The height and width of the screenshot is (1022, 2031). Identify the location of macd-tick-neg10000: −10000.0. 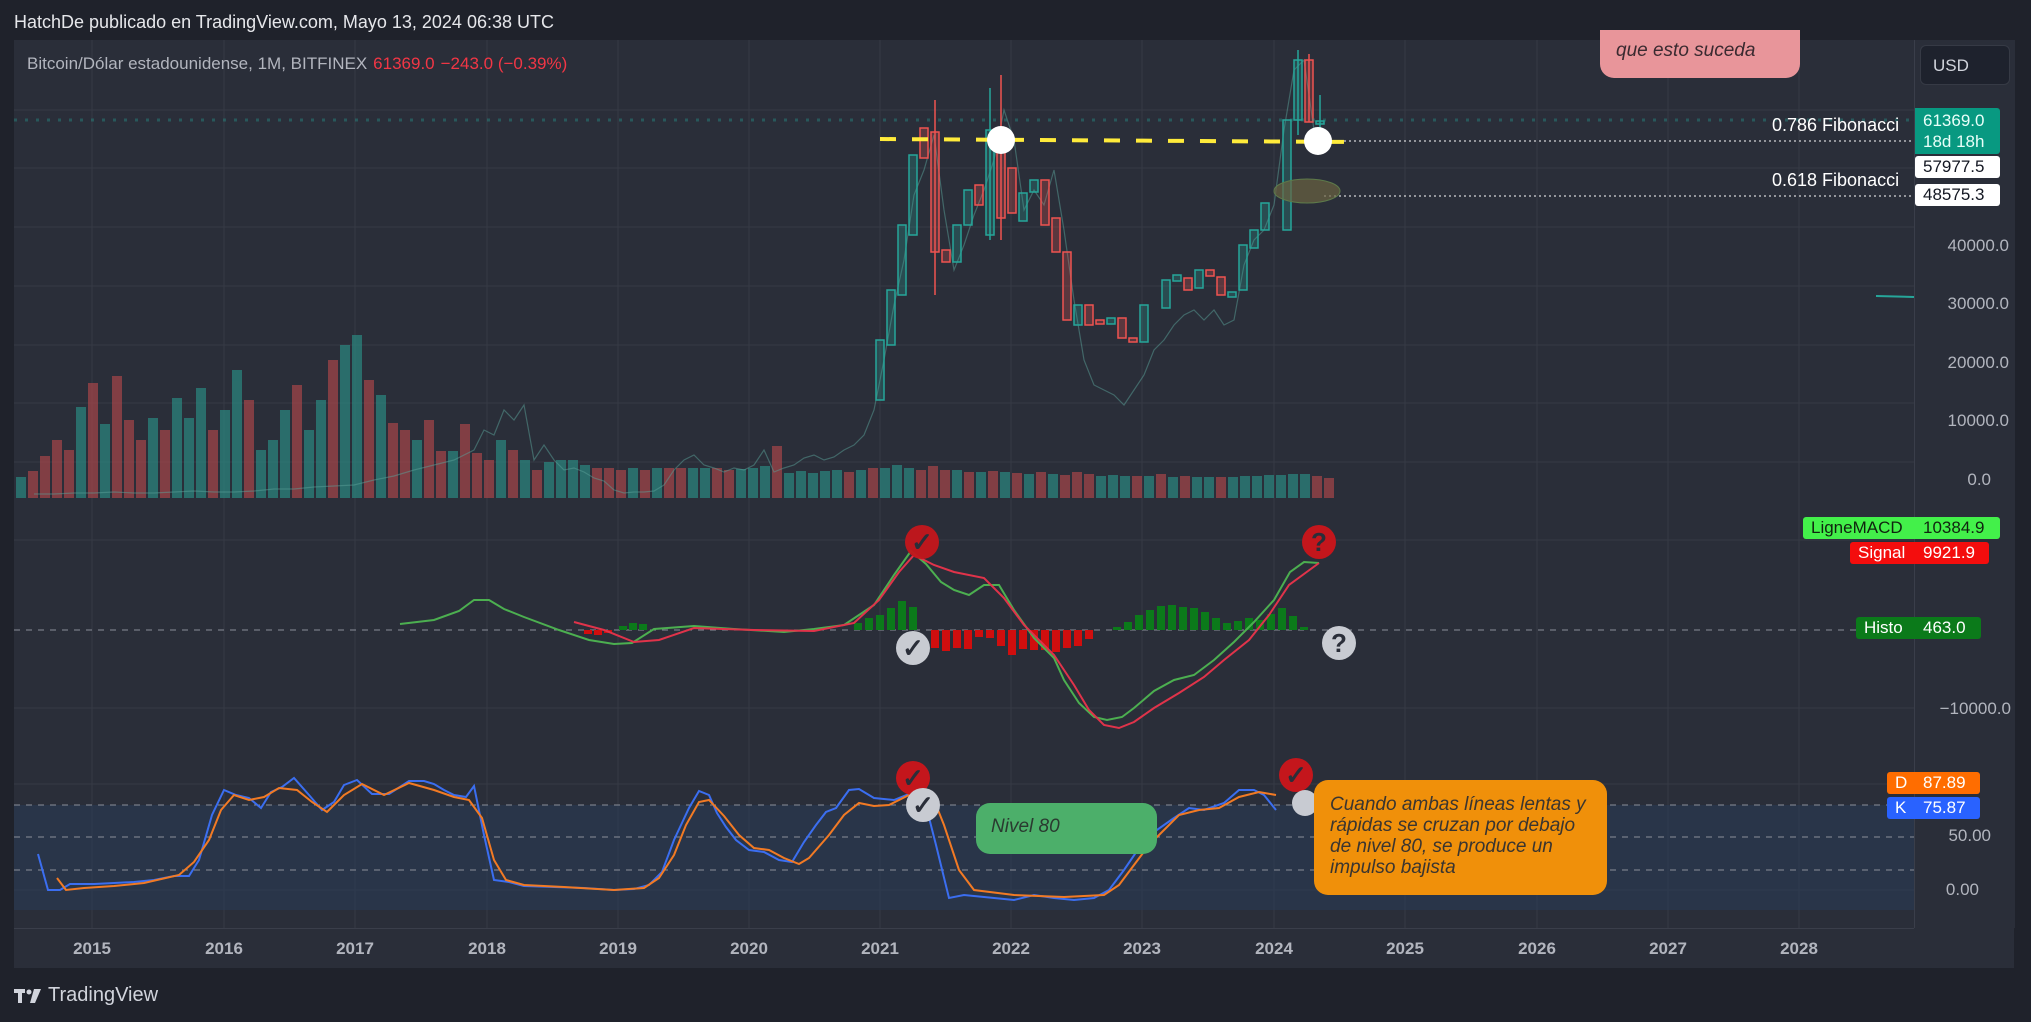
(1975, 708).